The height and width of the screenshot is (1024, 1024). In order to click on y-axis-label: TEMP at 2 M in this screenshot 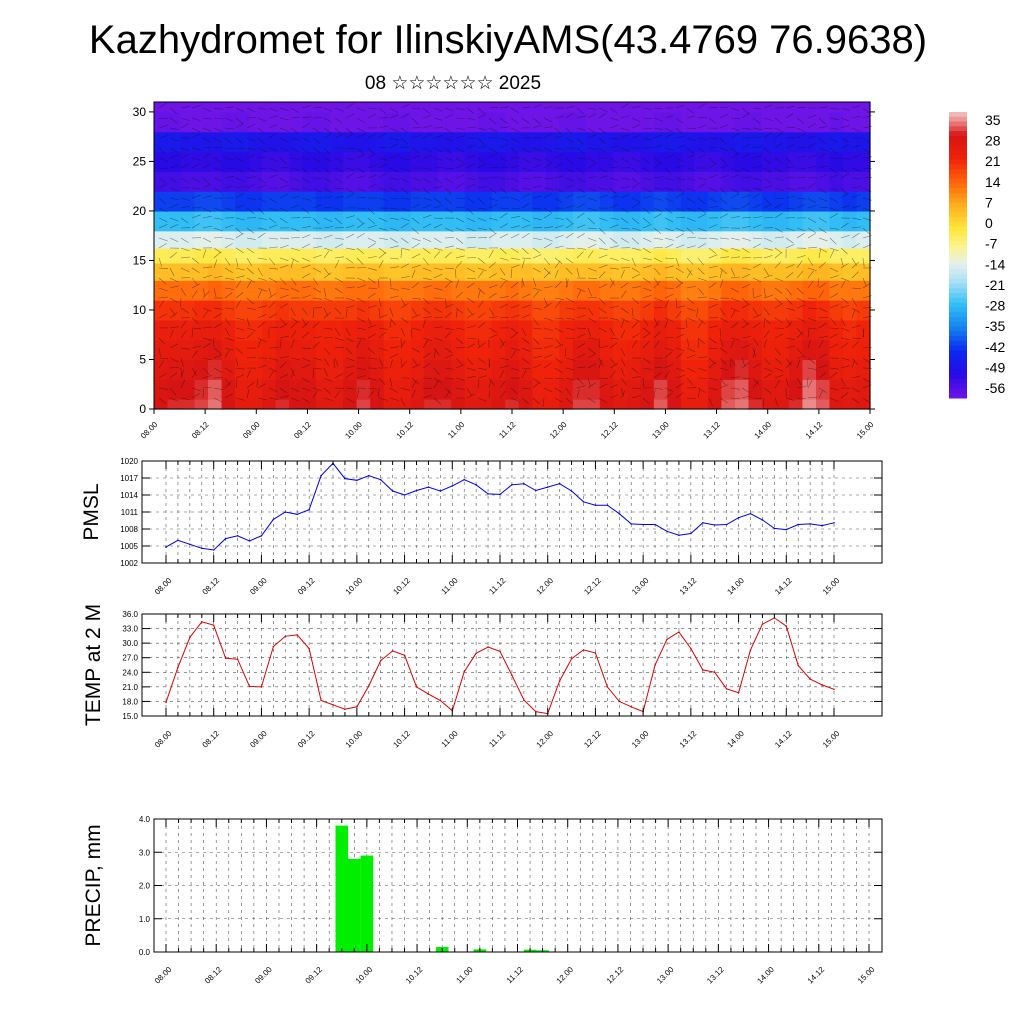, I will do `click(93, 665)`.